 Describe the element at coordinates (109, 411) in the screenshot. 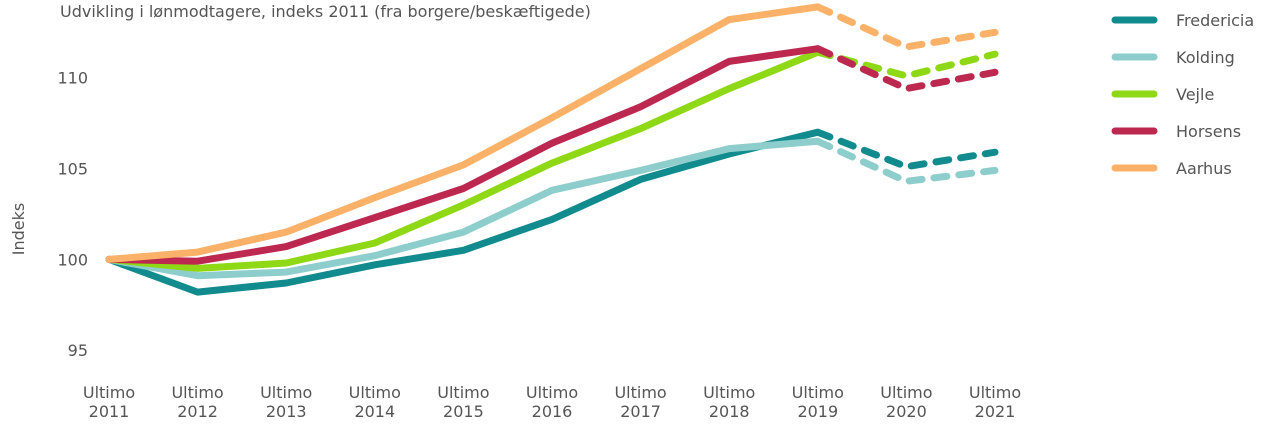

I see `x-tick-line-2: 2011` at that location.